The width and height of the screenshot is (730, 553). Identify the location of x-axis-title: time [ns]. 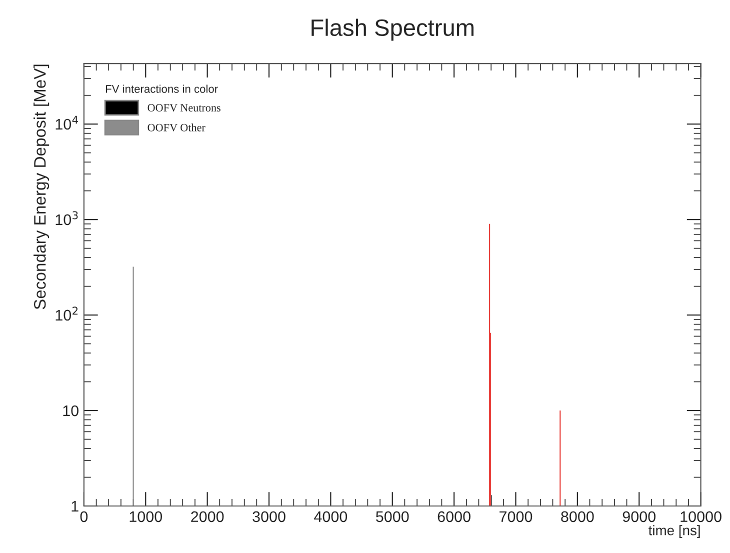
(674, 531).